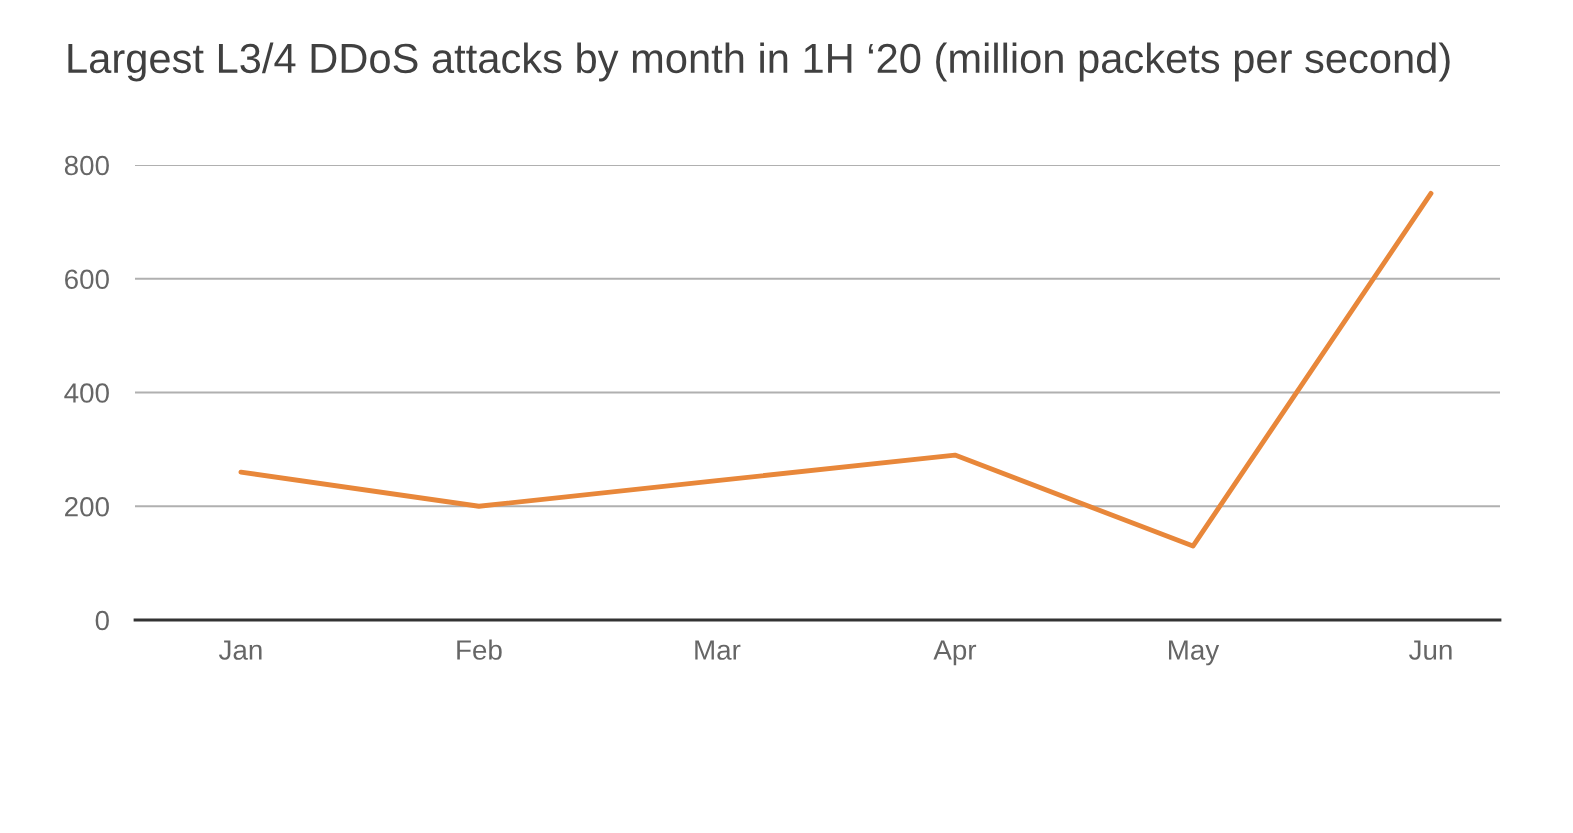  What do you see at coordinates (479, 649) in the screenshot?
I see `x-tick-label: Feb` at bounding box center [479, 649].